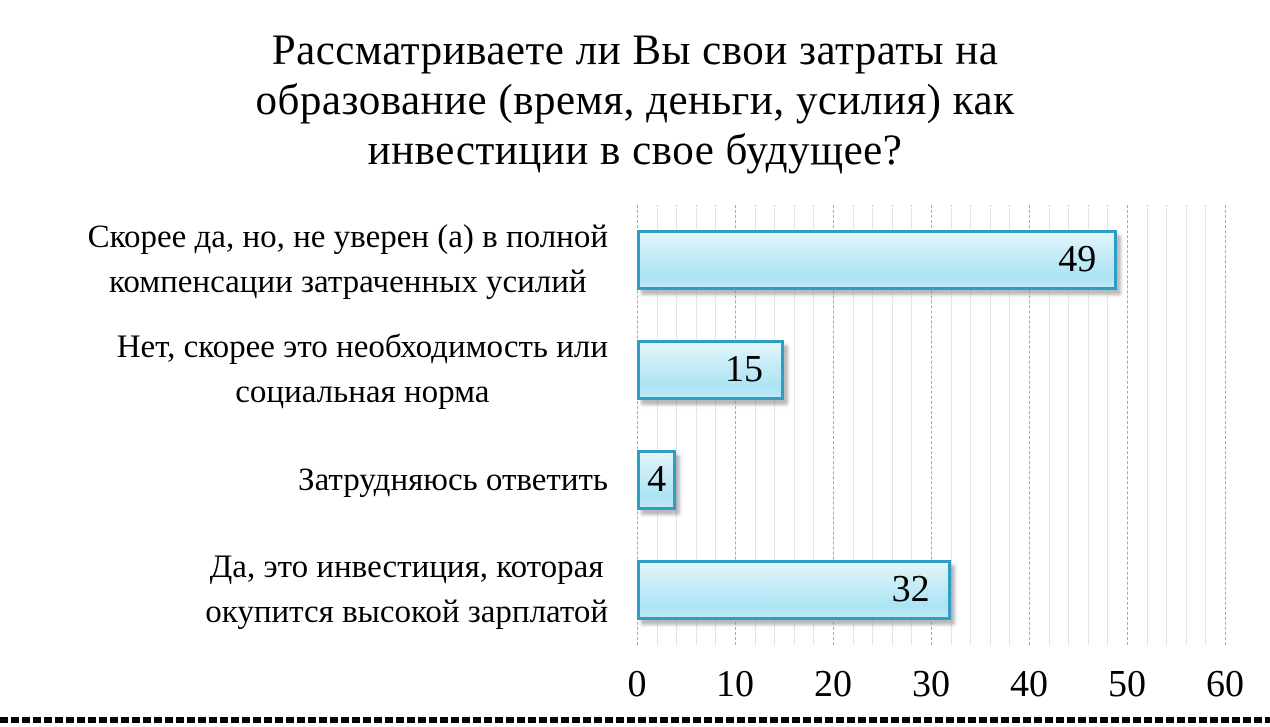 This screenshot has width=1270, height=727. What do you see at coordinates (877, 260) in the screenshot?
I see `bar: 49` at bounding box center [877, 260].